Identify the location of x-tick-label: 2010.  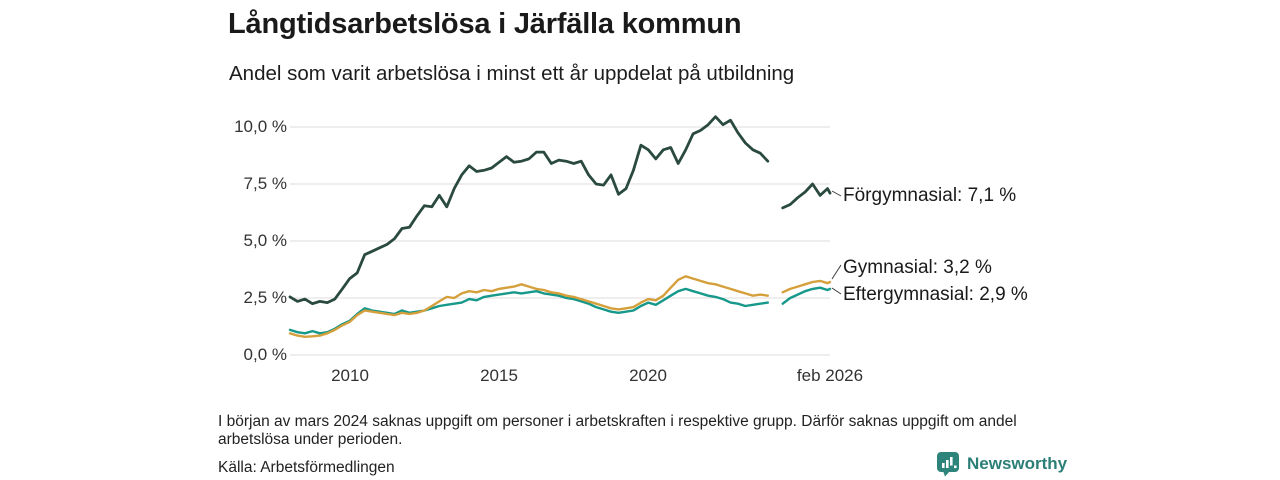
(350, 375).